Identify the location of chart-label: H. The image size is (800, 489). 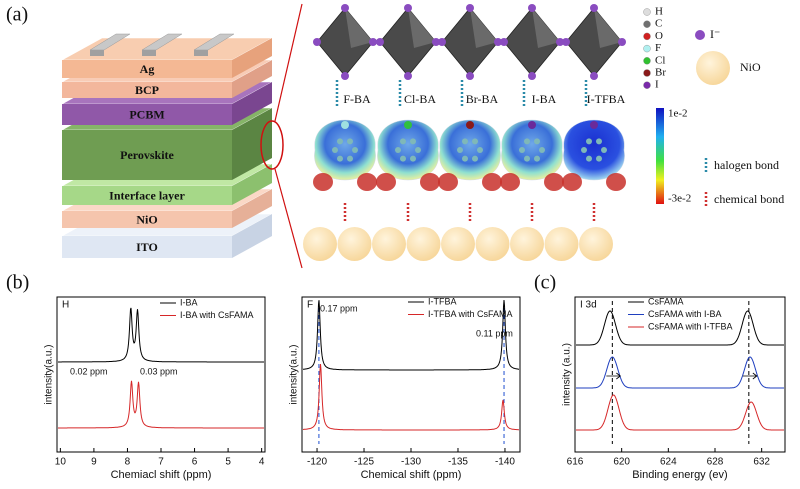
(65, 305).